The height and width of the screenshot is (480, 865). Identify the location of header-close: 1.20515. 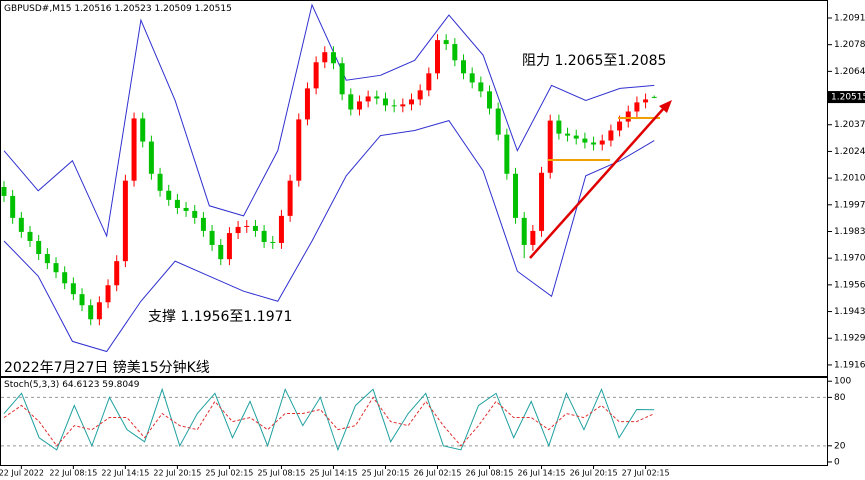
(213, 9).